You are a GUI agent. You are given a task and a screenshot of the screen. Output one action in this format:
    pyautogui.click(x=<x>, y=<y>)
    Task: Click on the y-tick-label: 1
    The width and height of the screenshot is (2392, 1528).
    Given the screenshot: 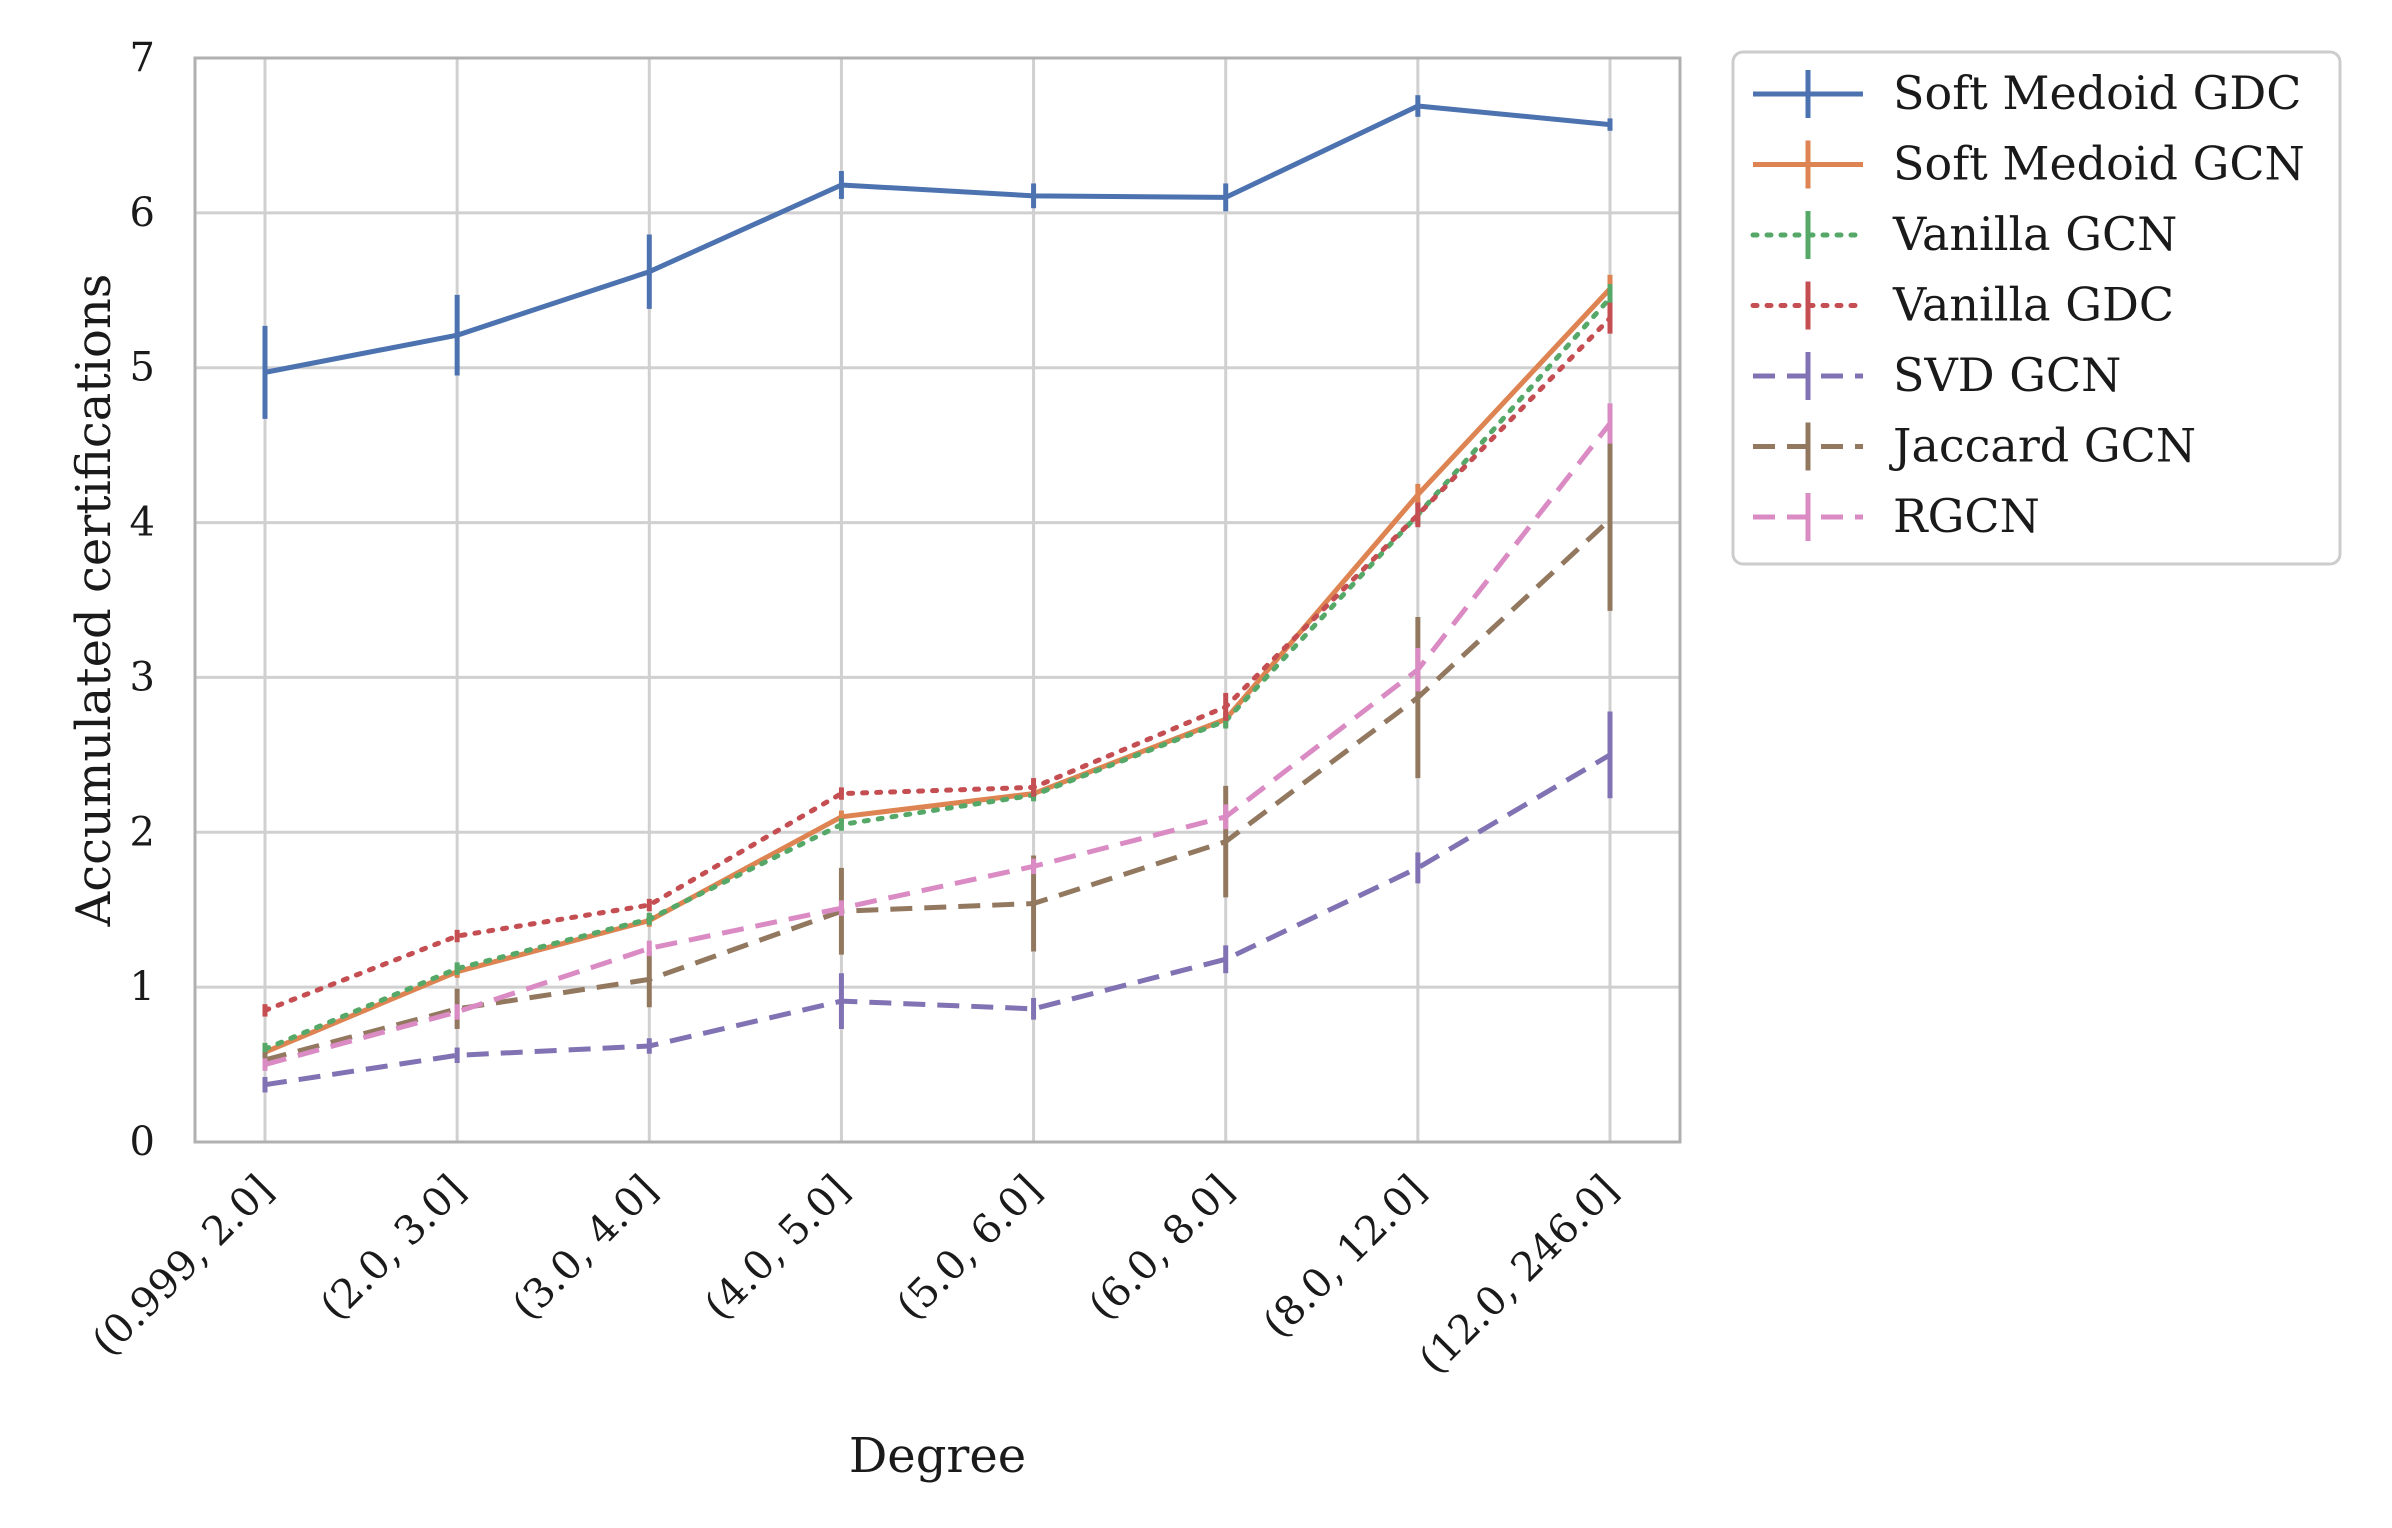 What is the action you would take?
    pyautogui.click(x=142, y=987)
    